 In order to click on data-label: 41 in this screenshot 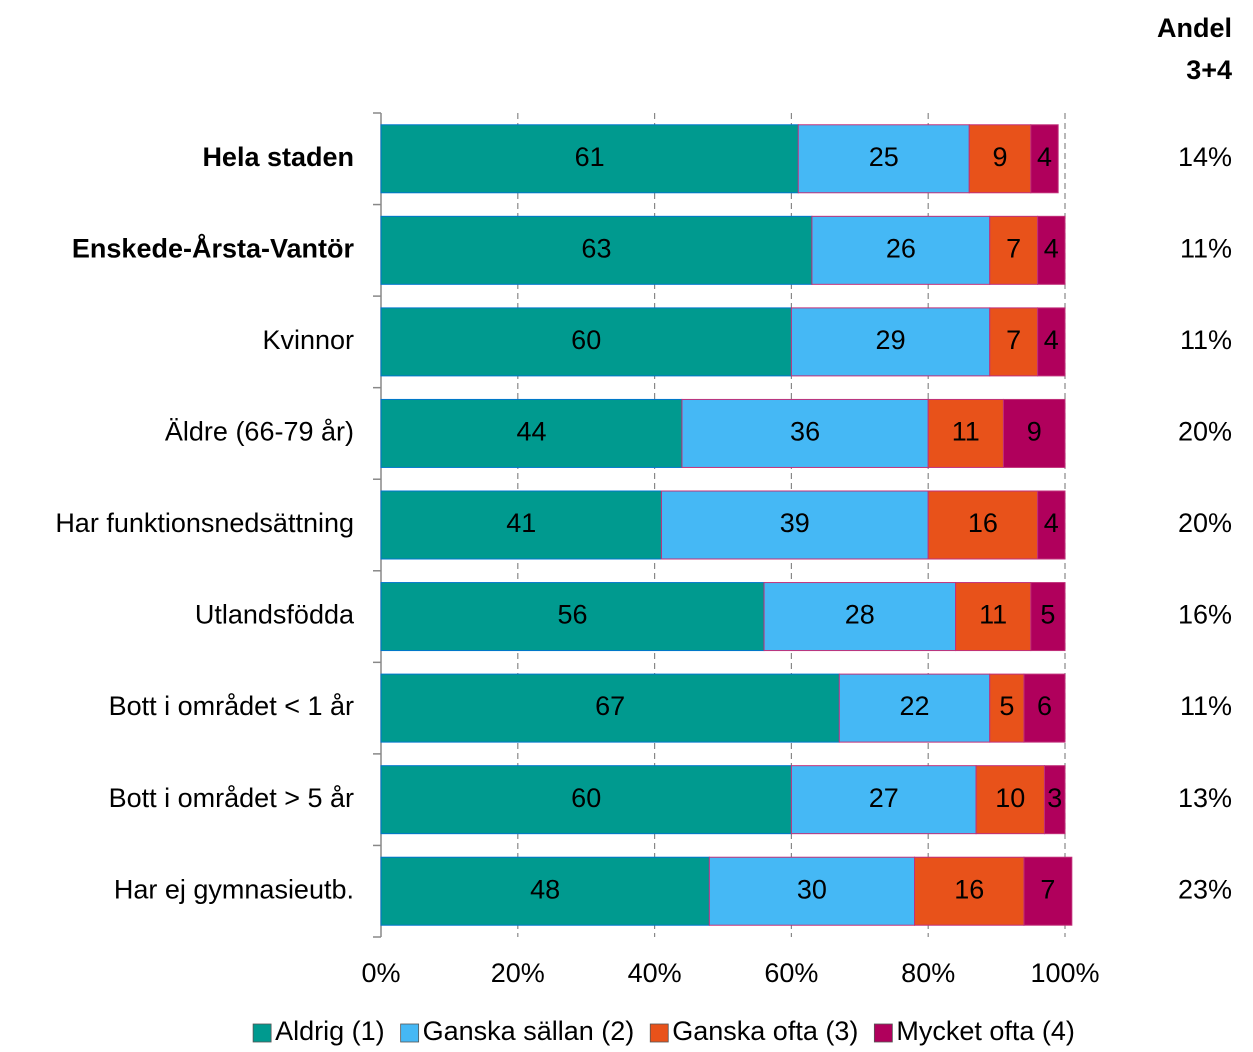, I will do `click(521, 523)`.